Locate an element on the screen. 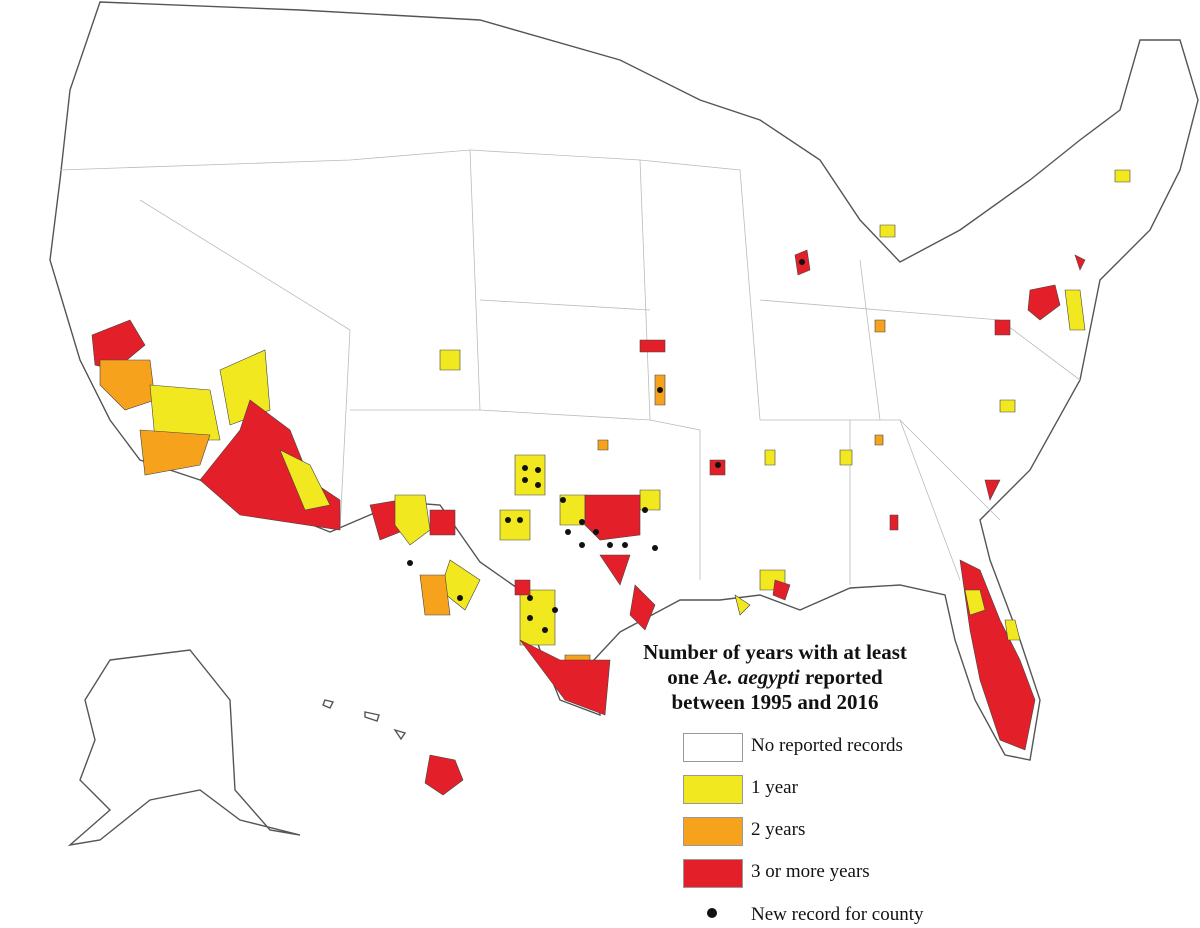  legend-title-text: Number of years with at least one is located at coordinates (775, 664).